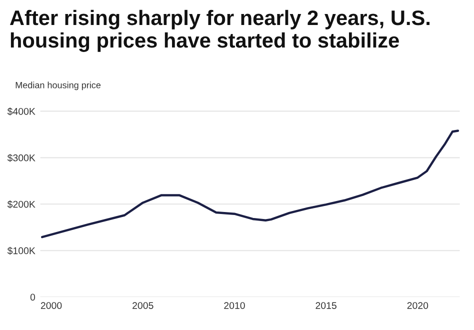 This screenshot has height=330, width=474. What do you see at coordinates (417, 305) in the screenshot?
I see `x-tick-label: 2020` at bounding box center [417, 305].